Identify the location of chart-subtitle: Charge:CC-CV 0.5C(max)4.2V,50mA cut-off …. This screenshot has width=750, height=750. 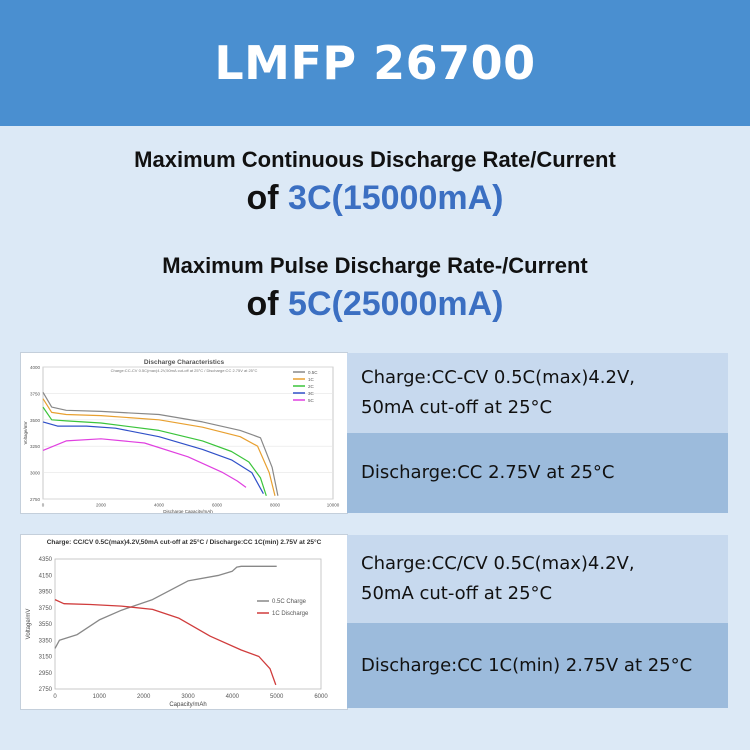
(184, 370).